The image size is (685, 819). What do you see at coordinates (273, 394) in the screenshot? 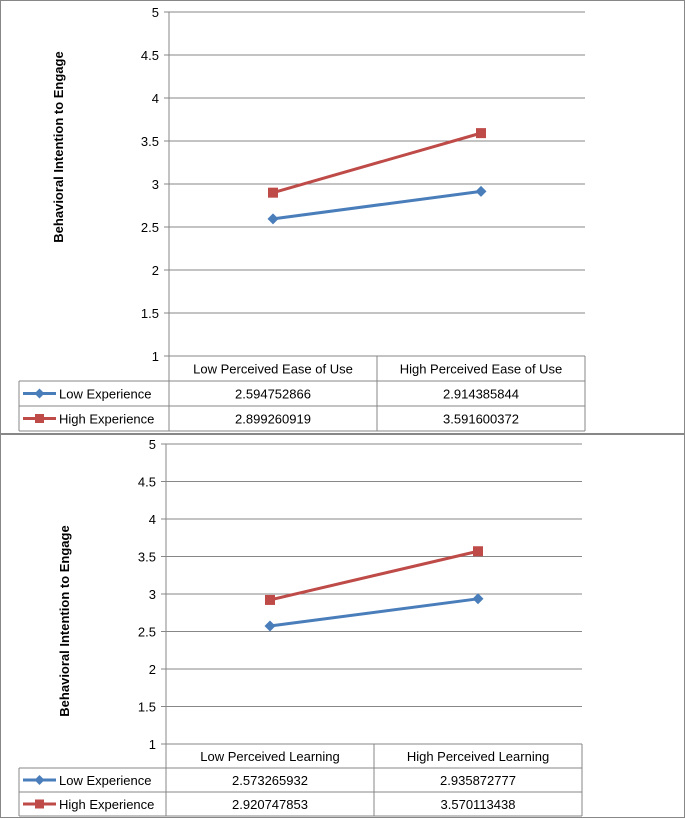
I see `table-value-cell: 2.594752866` at bounding box center [273, 394].